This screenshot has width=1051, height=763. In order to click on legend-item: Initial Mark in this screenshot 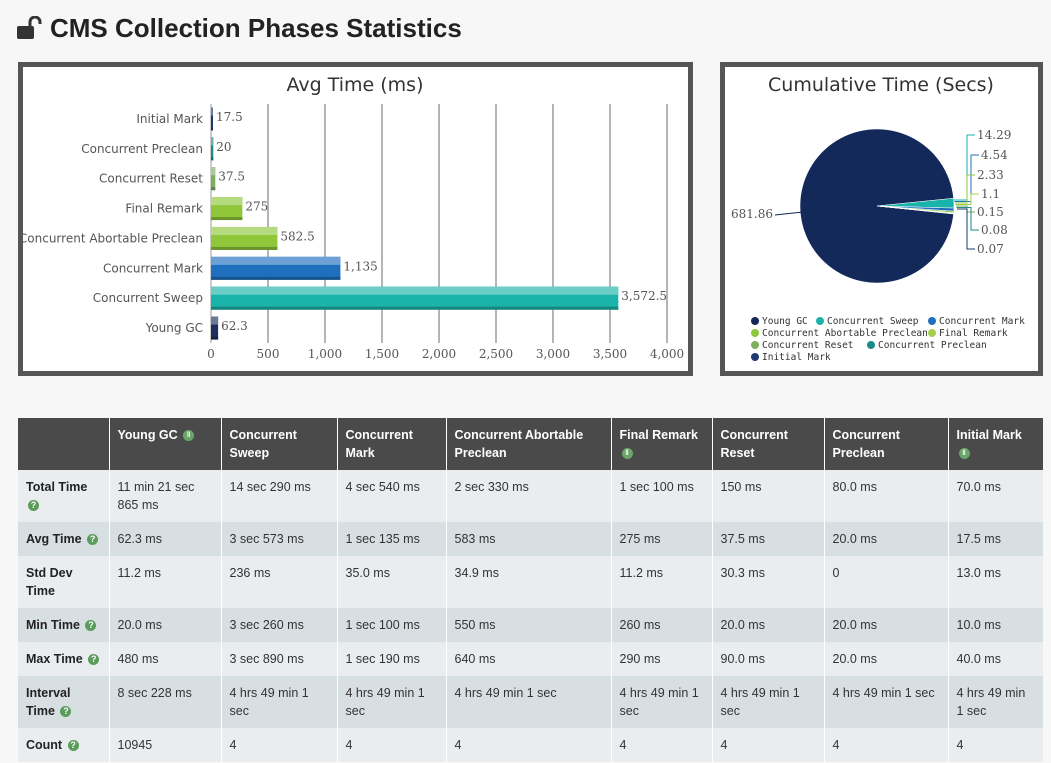, I will do `click(791, 357)`.